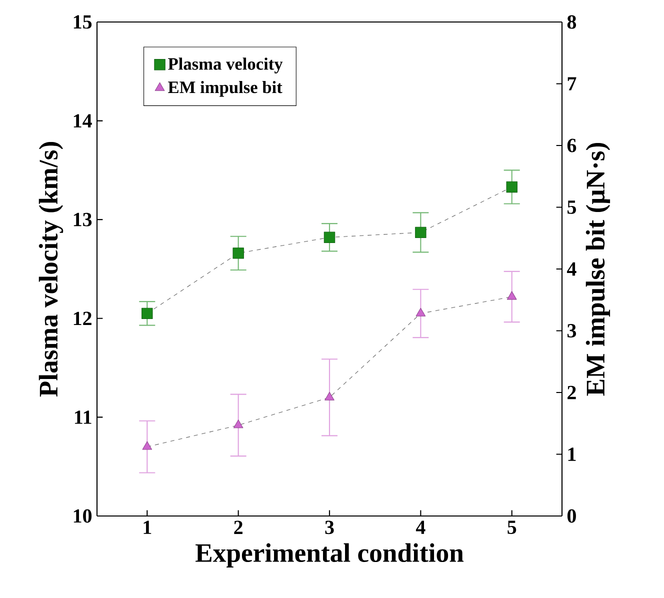  What do you see at coordinates (83, 516) in the screenshot?
I see `y-tick-label: 10` at bounding box center [83, 516].